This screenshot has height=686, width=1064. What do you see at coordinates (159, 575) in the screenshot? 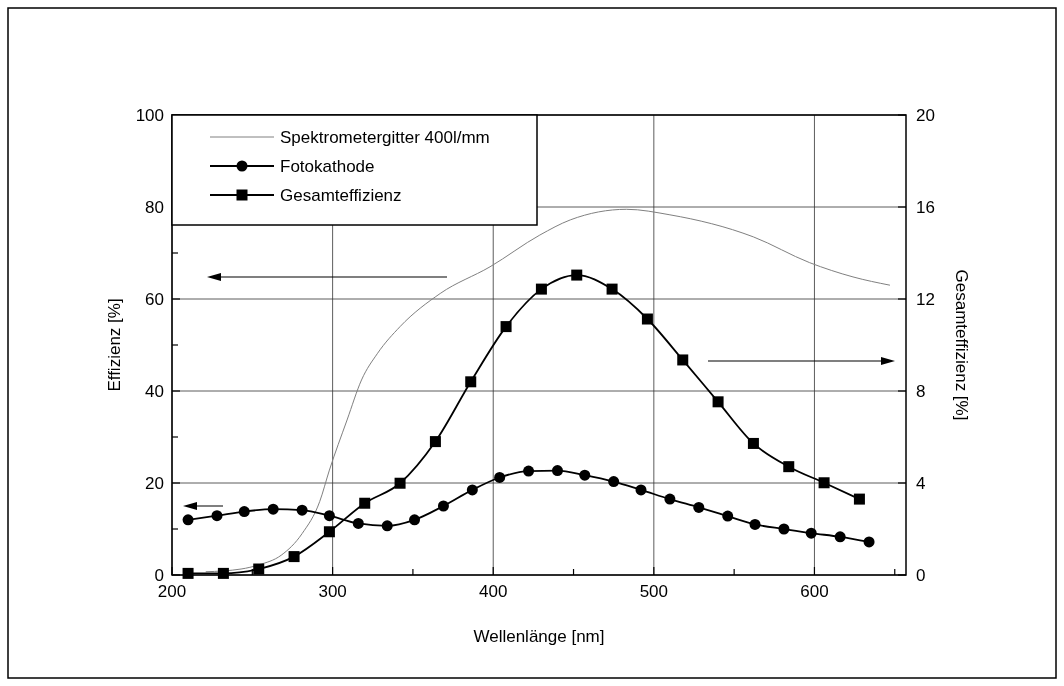
I see `y-tick-label: 0` at bounding box center [159, 575].